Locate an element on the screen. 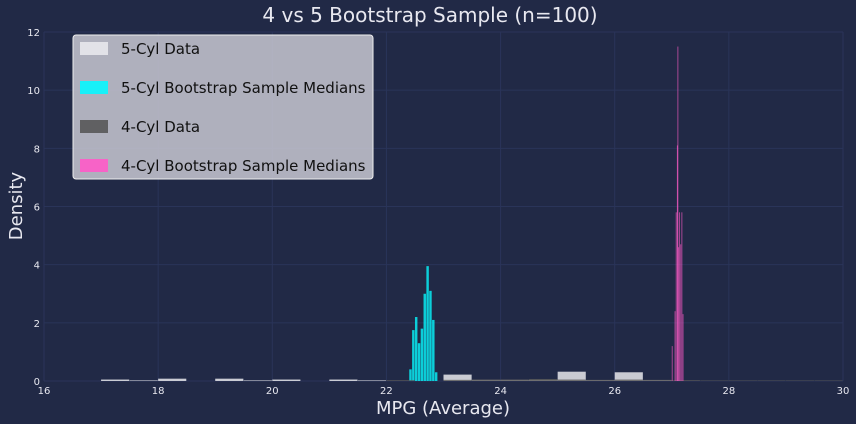 The image size is (856, 424). x-tick-label: 16 is located at coordinates (44, 391).